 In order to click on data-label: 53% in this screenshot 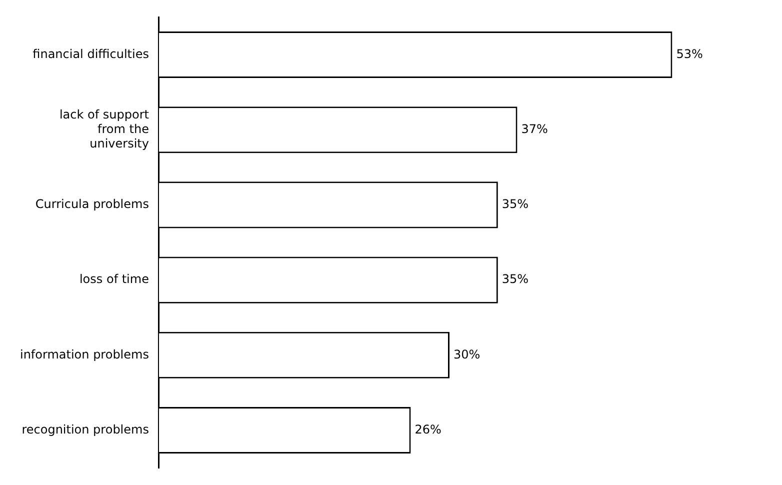, I will do `click(689, 53)`.